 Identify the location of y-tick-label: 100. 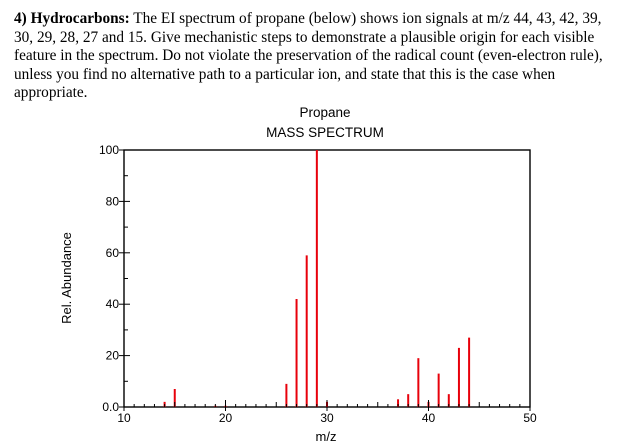
(109, 150).